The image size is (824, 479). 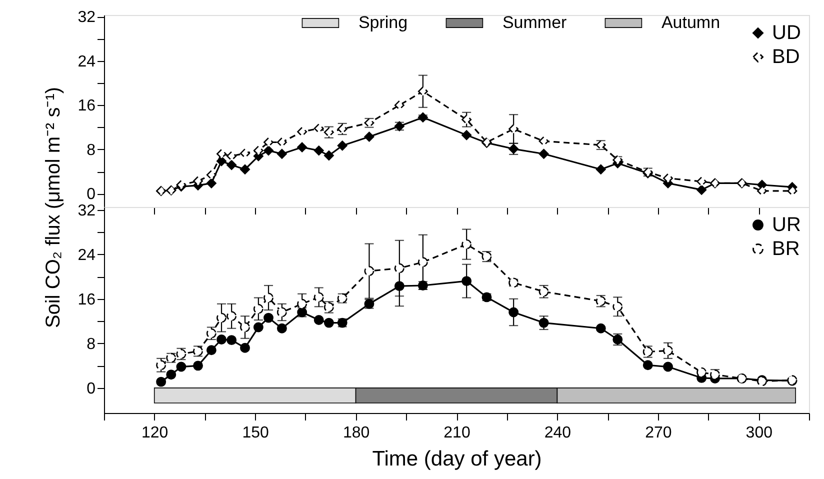 What do you see at coordinates (786, 225) in the screenshot?
I see `legend-label: UR` at bounding box center [786, 225].